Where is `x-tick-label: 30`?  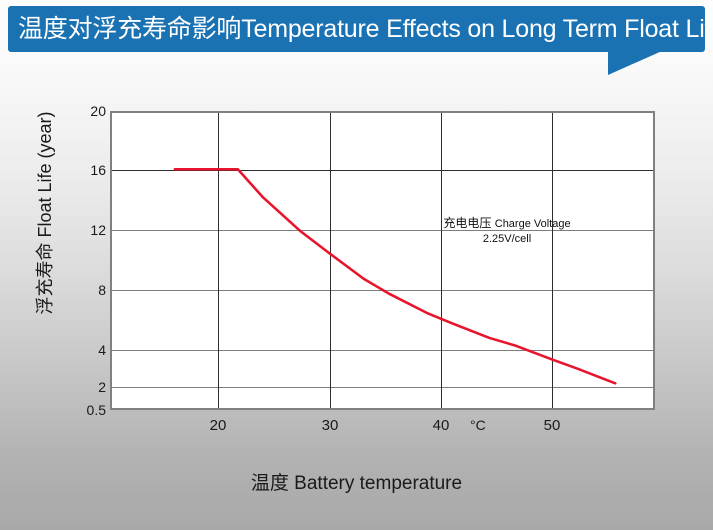
x-tick-label: 30 is located at coordinates (330, 425).